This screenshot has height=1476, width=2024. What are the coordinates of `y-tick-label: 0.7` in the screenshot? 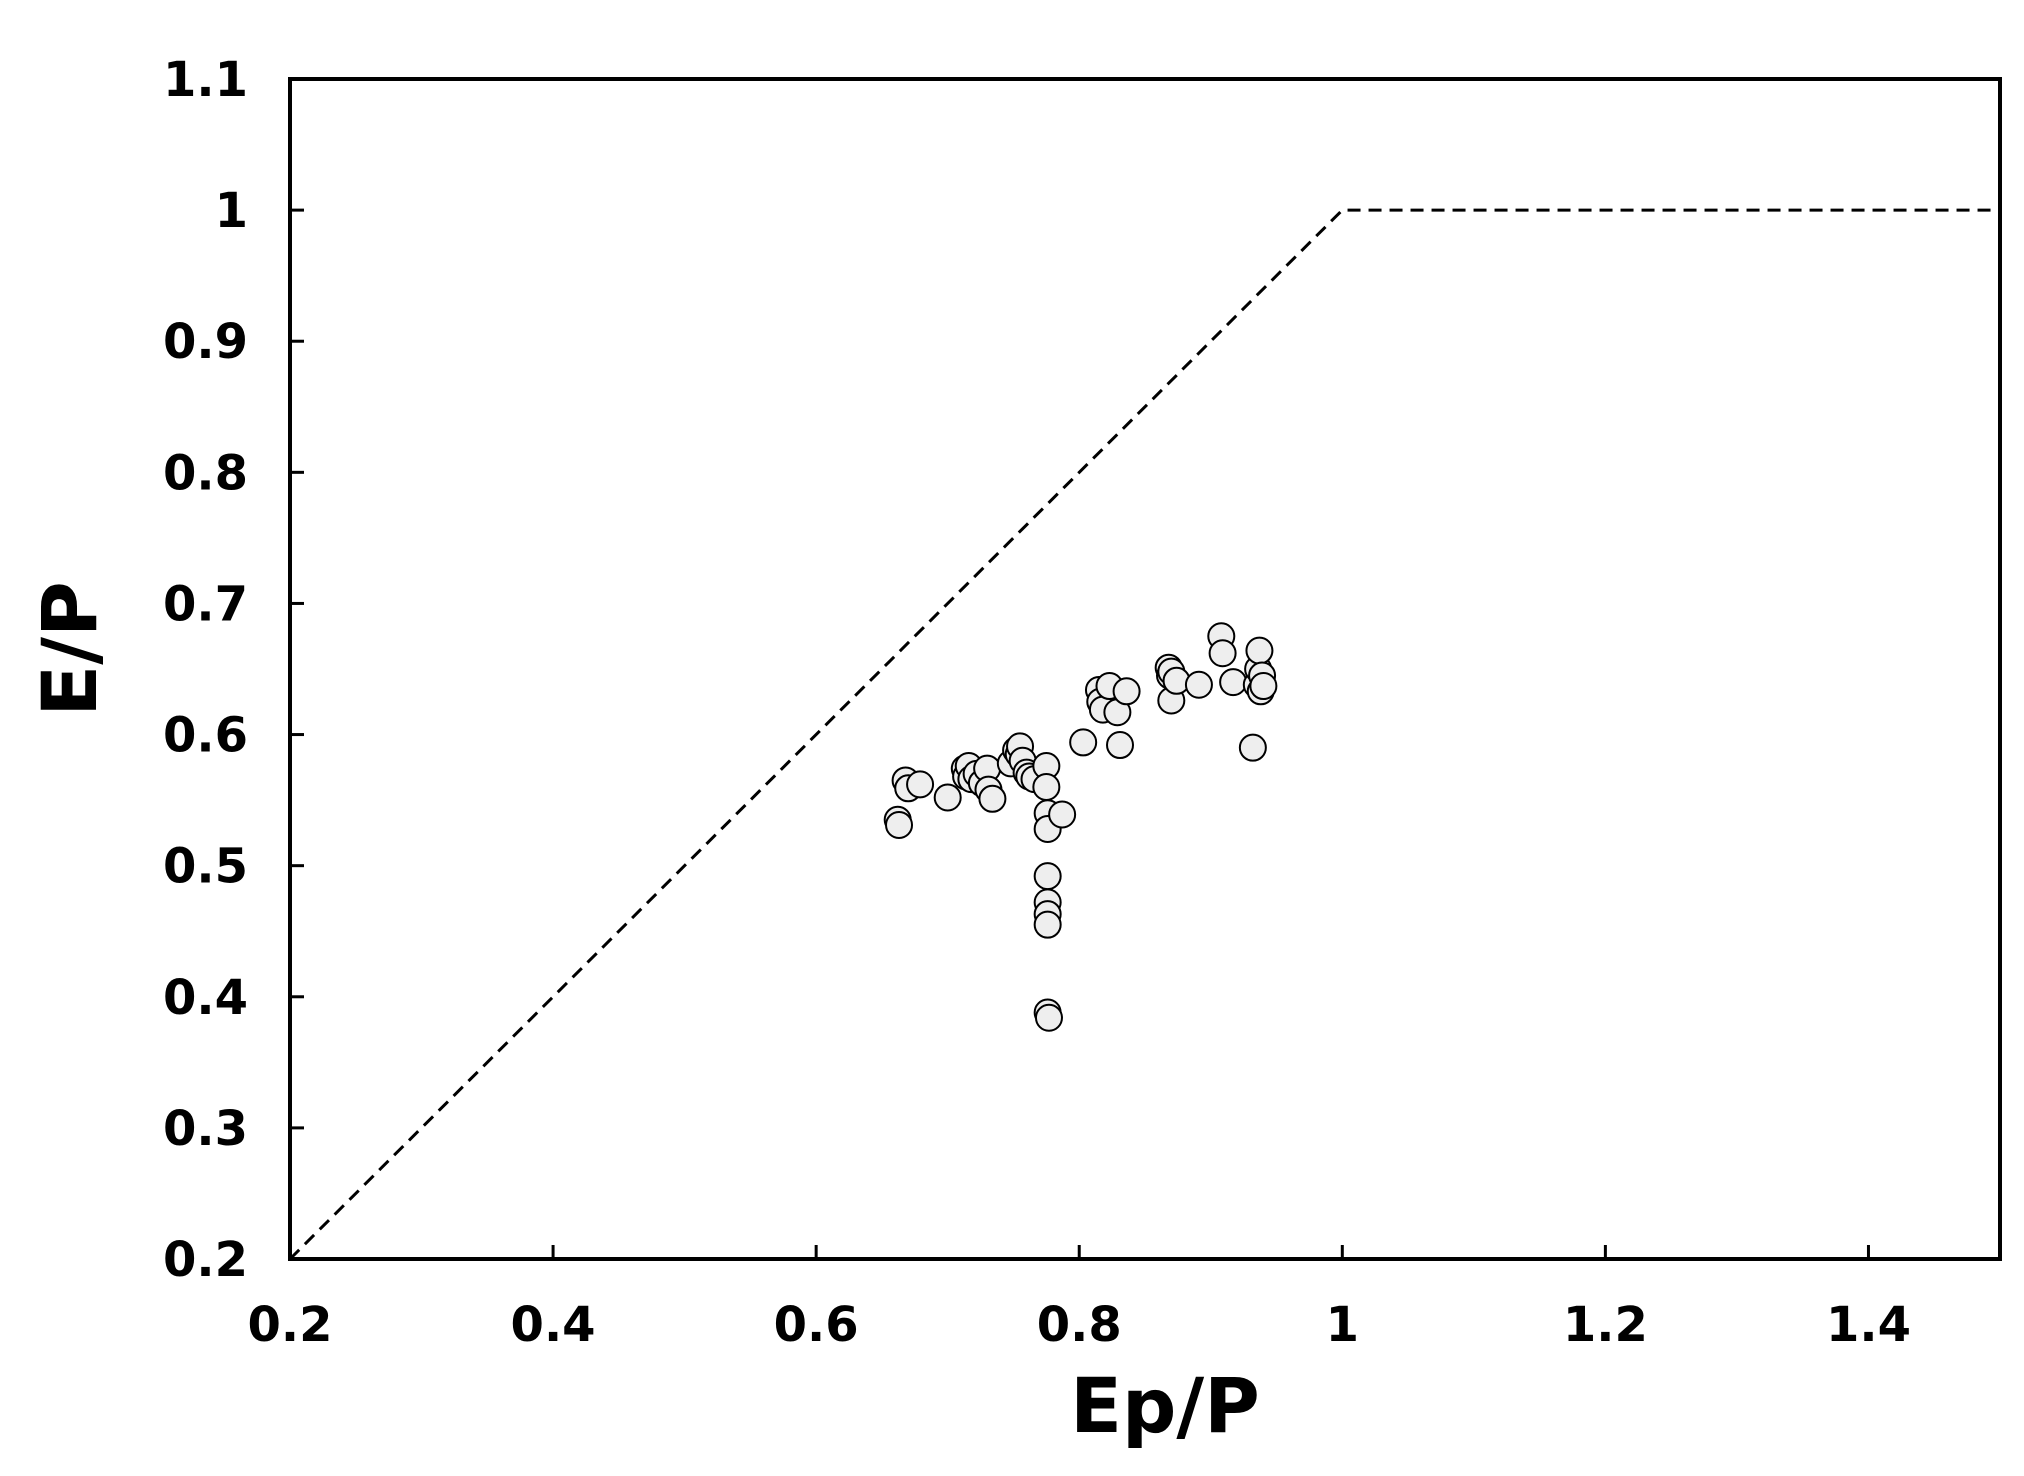 It's located at (205, 604).